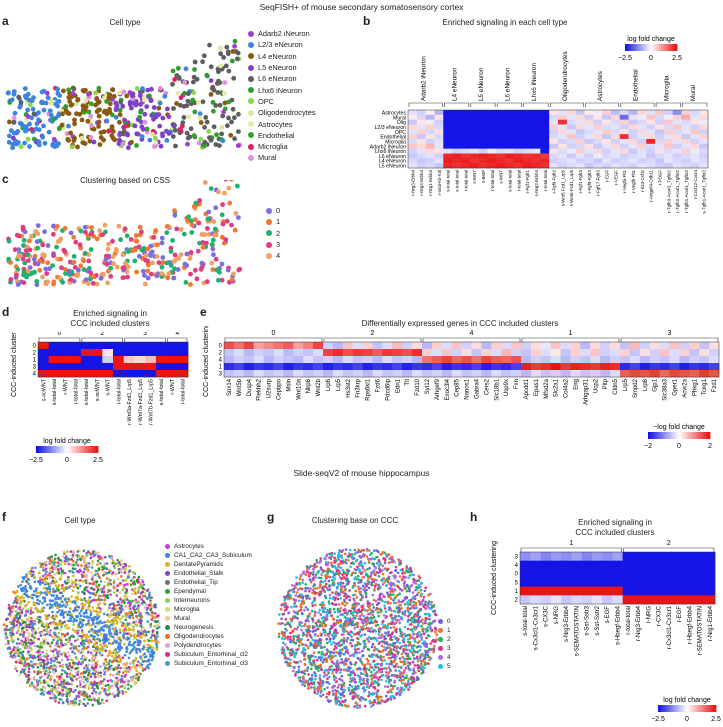 This screenshot has height=727, width=723. I want to click on legend-f-item: Neurogenesis, so click(208, 627).